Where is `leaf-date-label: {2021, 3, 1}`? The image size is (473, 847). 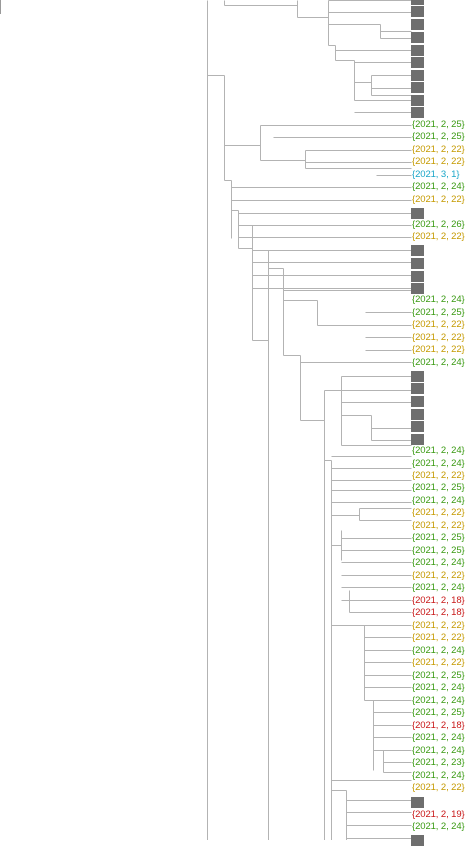 leaf-date-label: {2021, 3, 1} is located at coordinates (442, 175).